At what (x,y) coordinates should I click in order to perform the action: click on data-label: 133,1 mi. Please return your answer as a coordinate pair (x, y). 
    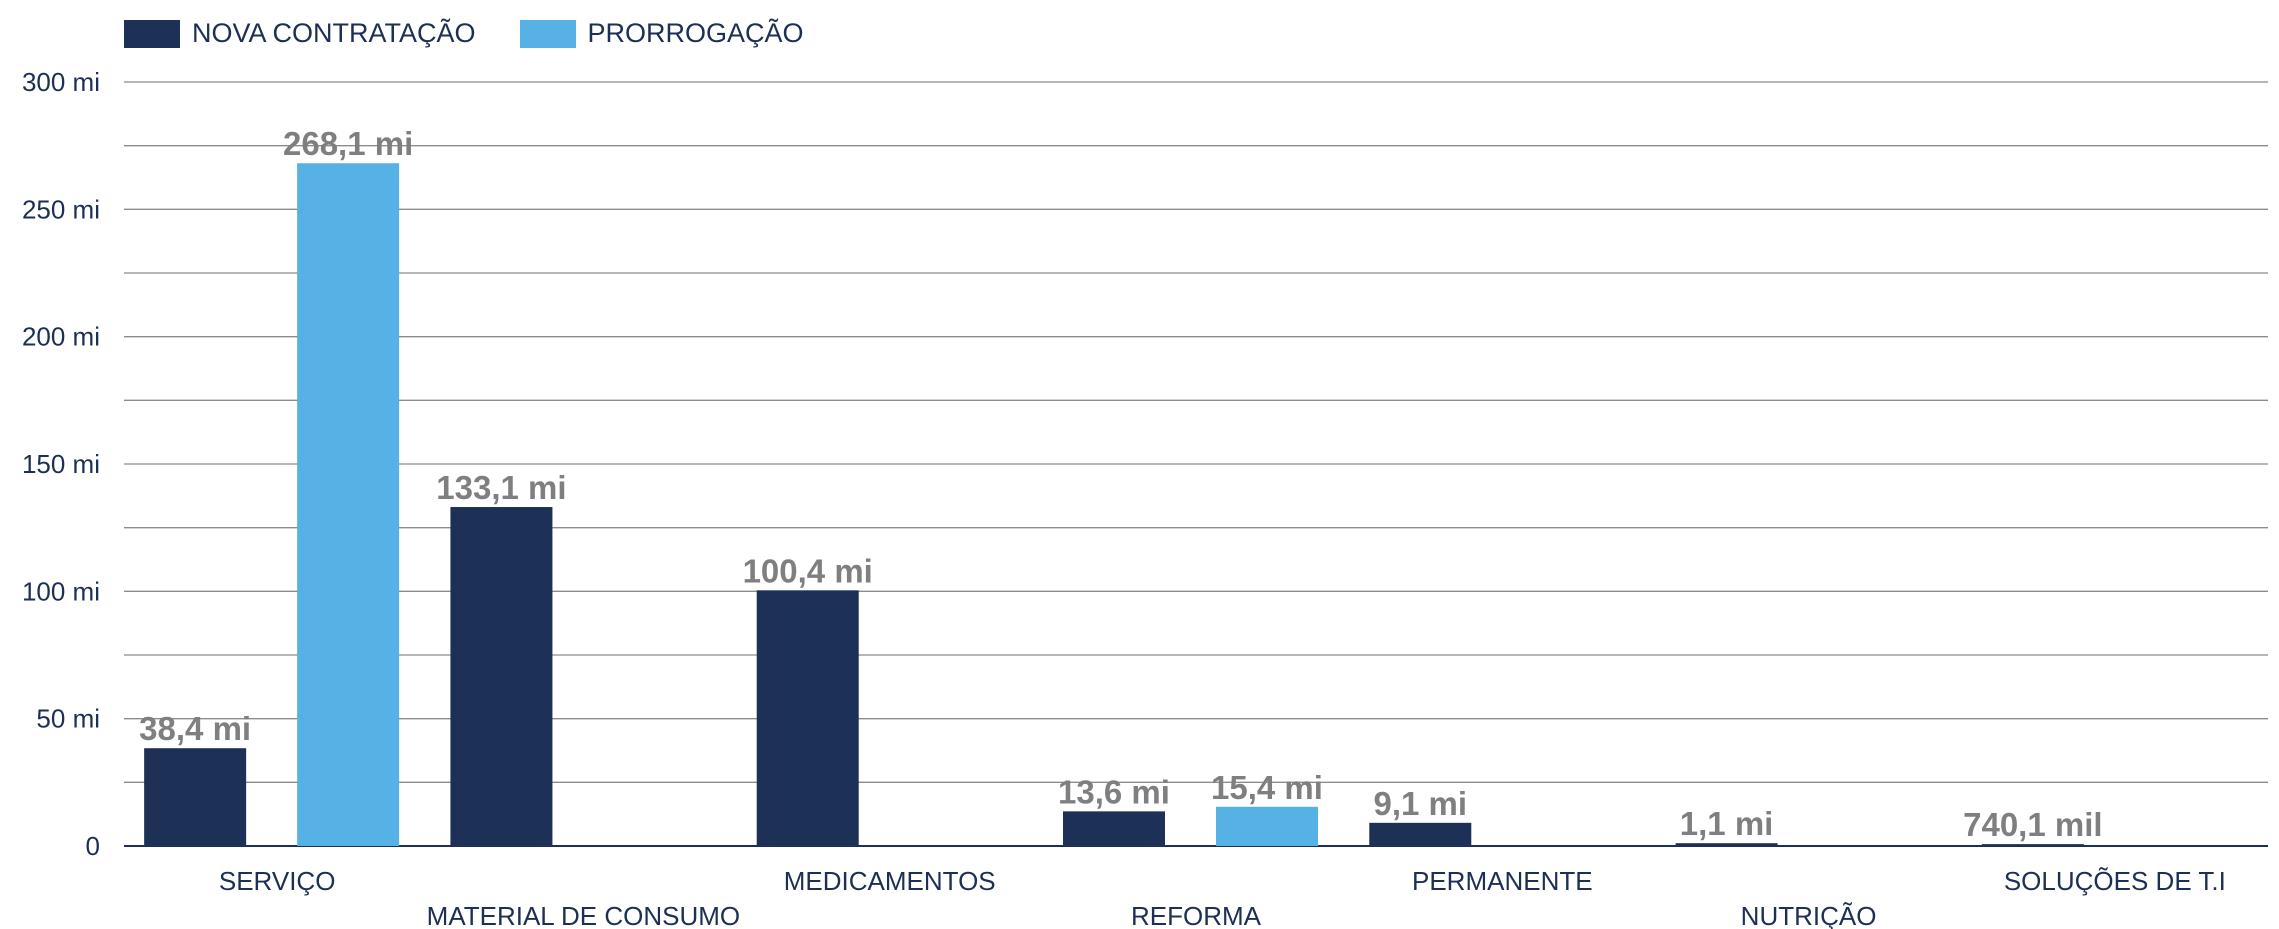
    Looking at the image, I should click on (501, 487).